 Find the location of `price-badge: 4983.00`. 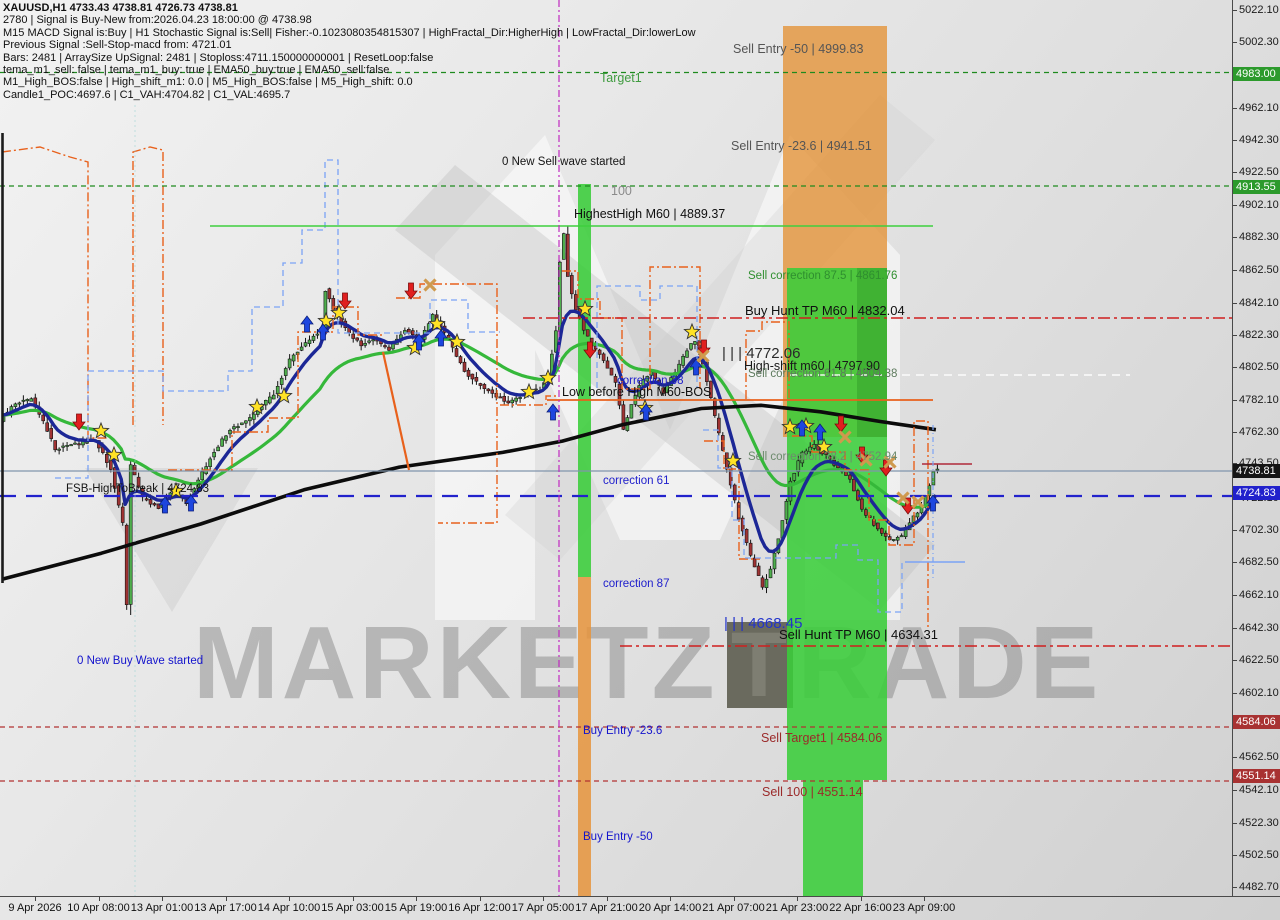

price-badge: 4983.00 is located at coordinates (1256, 73).